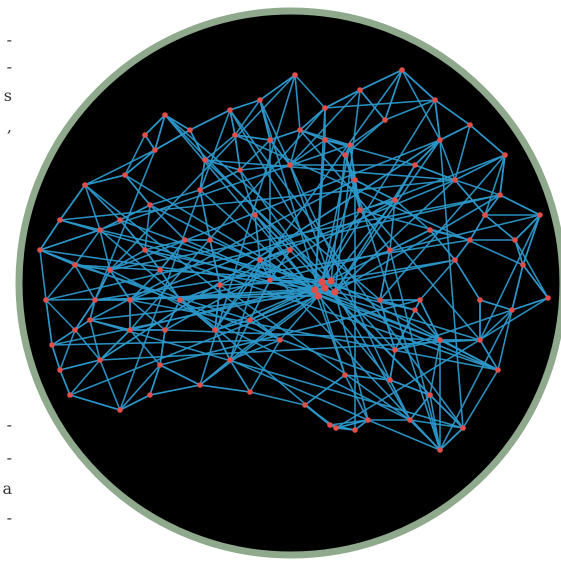 The height and width of the screenshot is (565, 561). Describe the element at coordinates (9, 424) in the screenshot. I see `margin-fragment-bottom-1: -` at that location.